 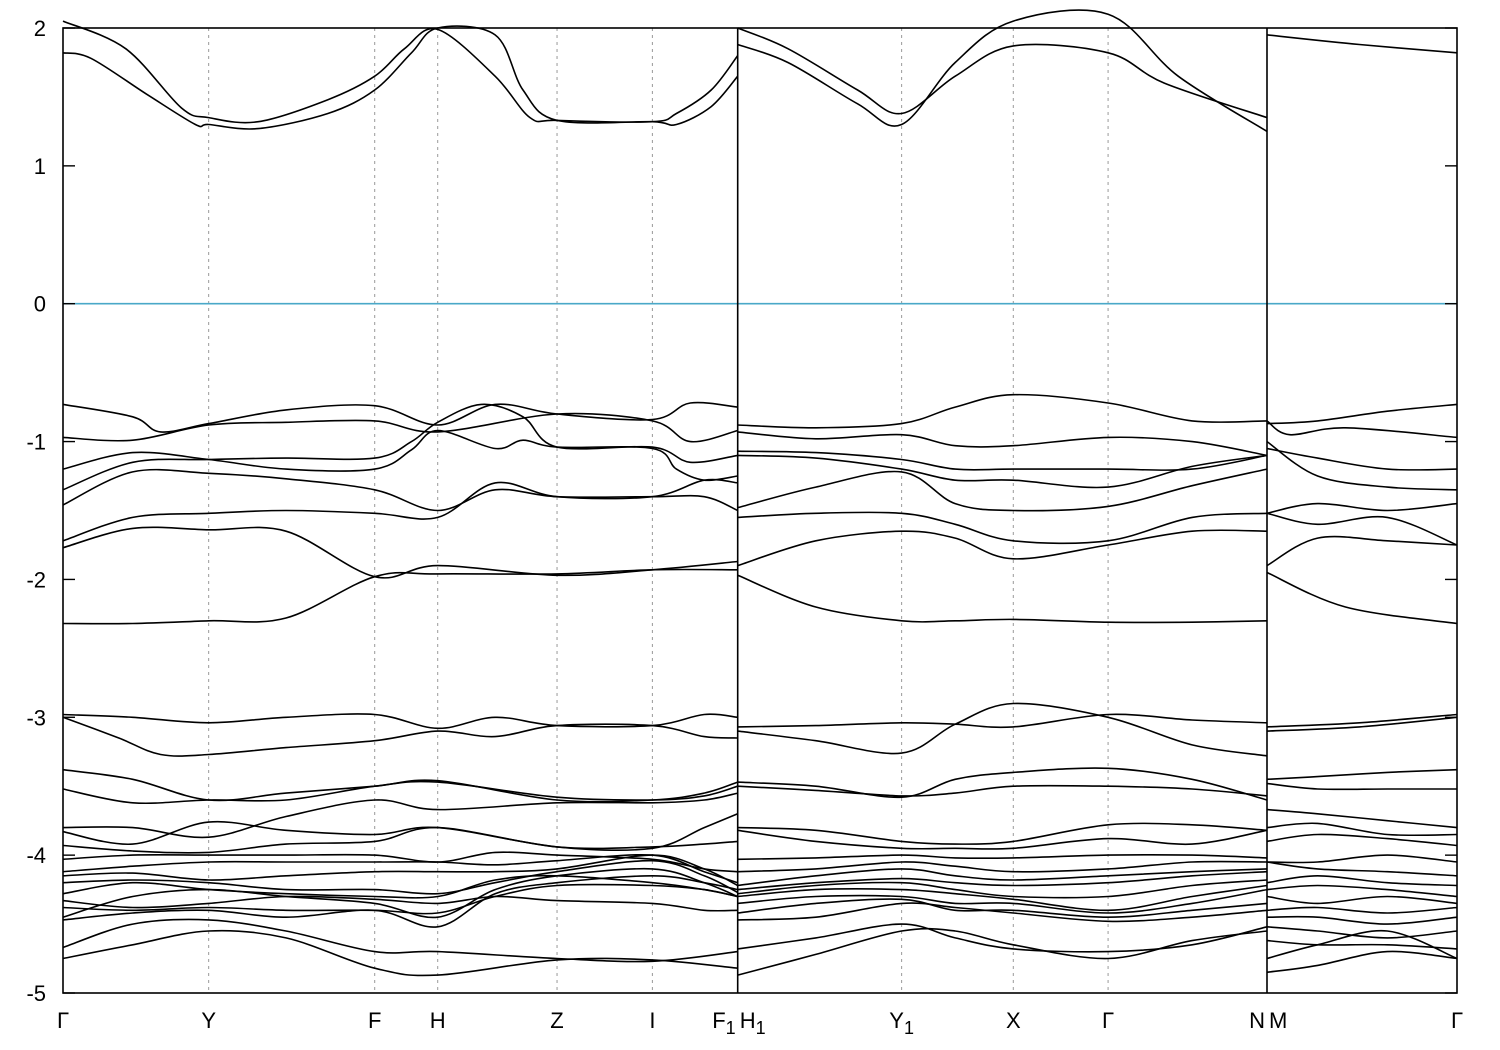 I want to click on x-tick-label: I, so click(x=652, y=1020).